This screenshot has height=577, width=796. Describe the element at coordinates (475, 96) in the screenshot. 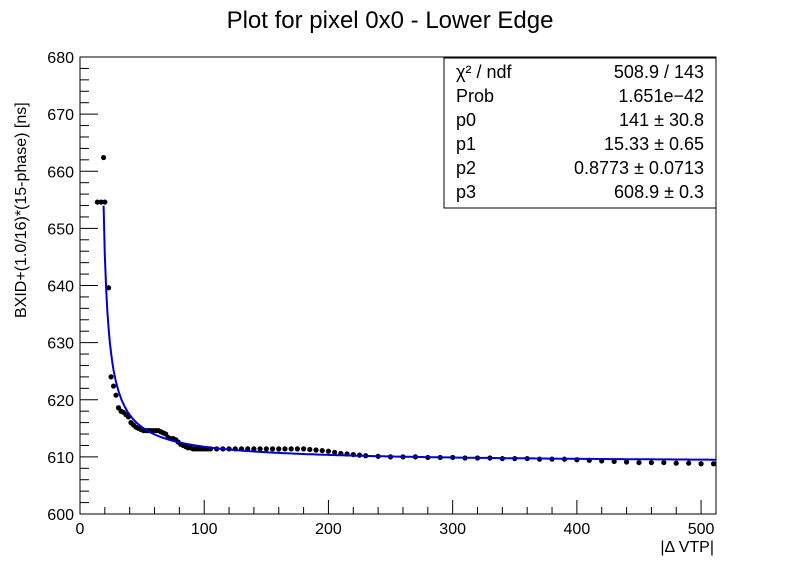

I see `stats-label: Prob` at that location.